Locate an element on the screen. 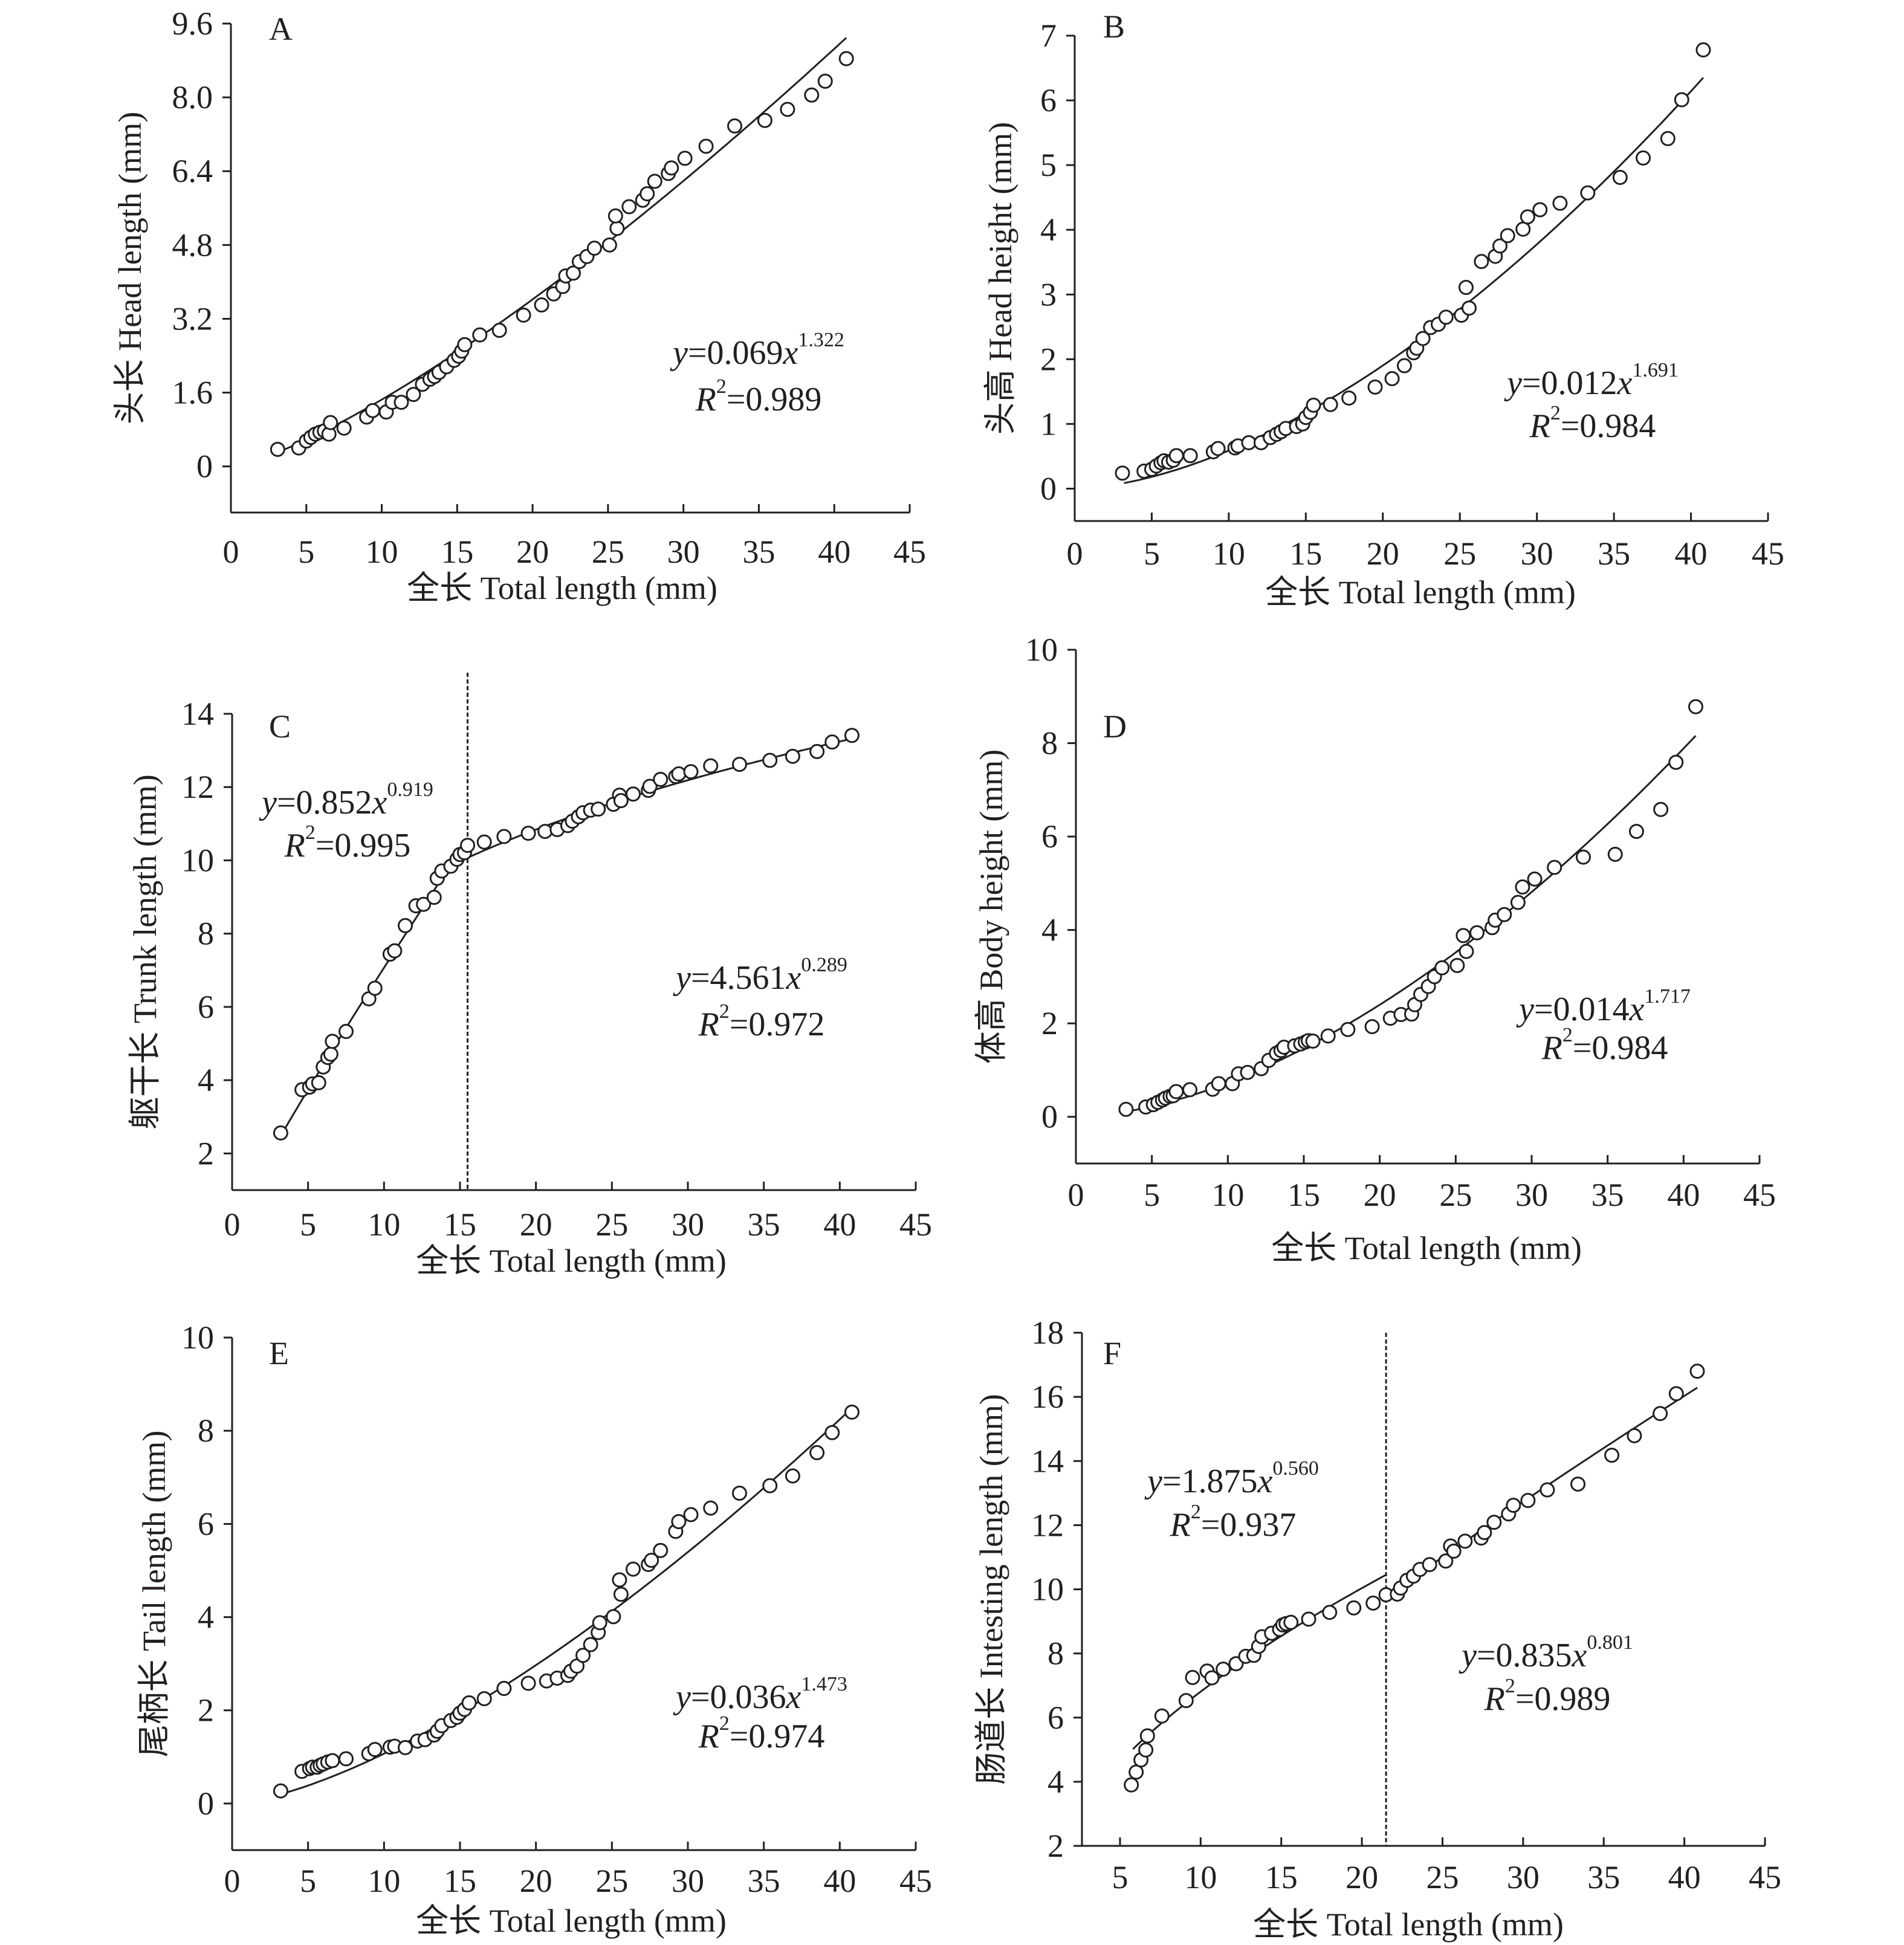  panel-letter: F is located at coordinates (1112, 1353).